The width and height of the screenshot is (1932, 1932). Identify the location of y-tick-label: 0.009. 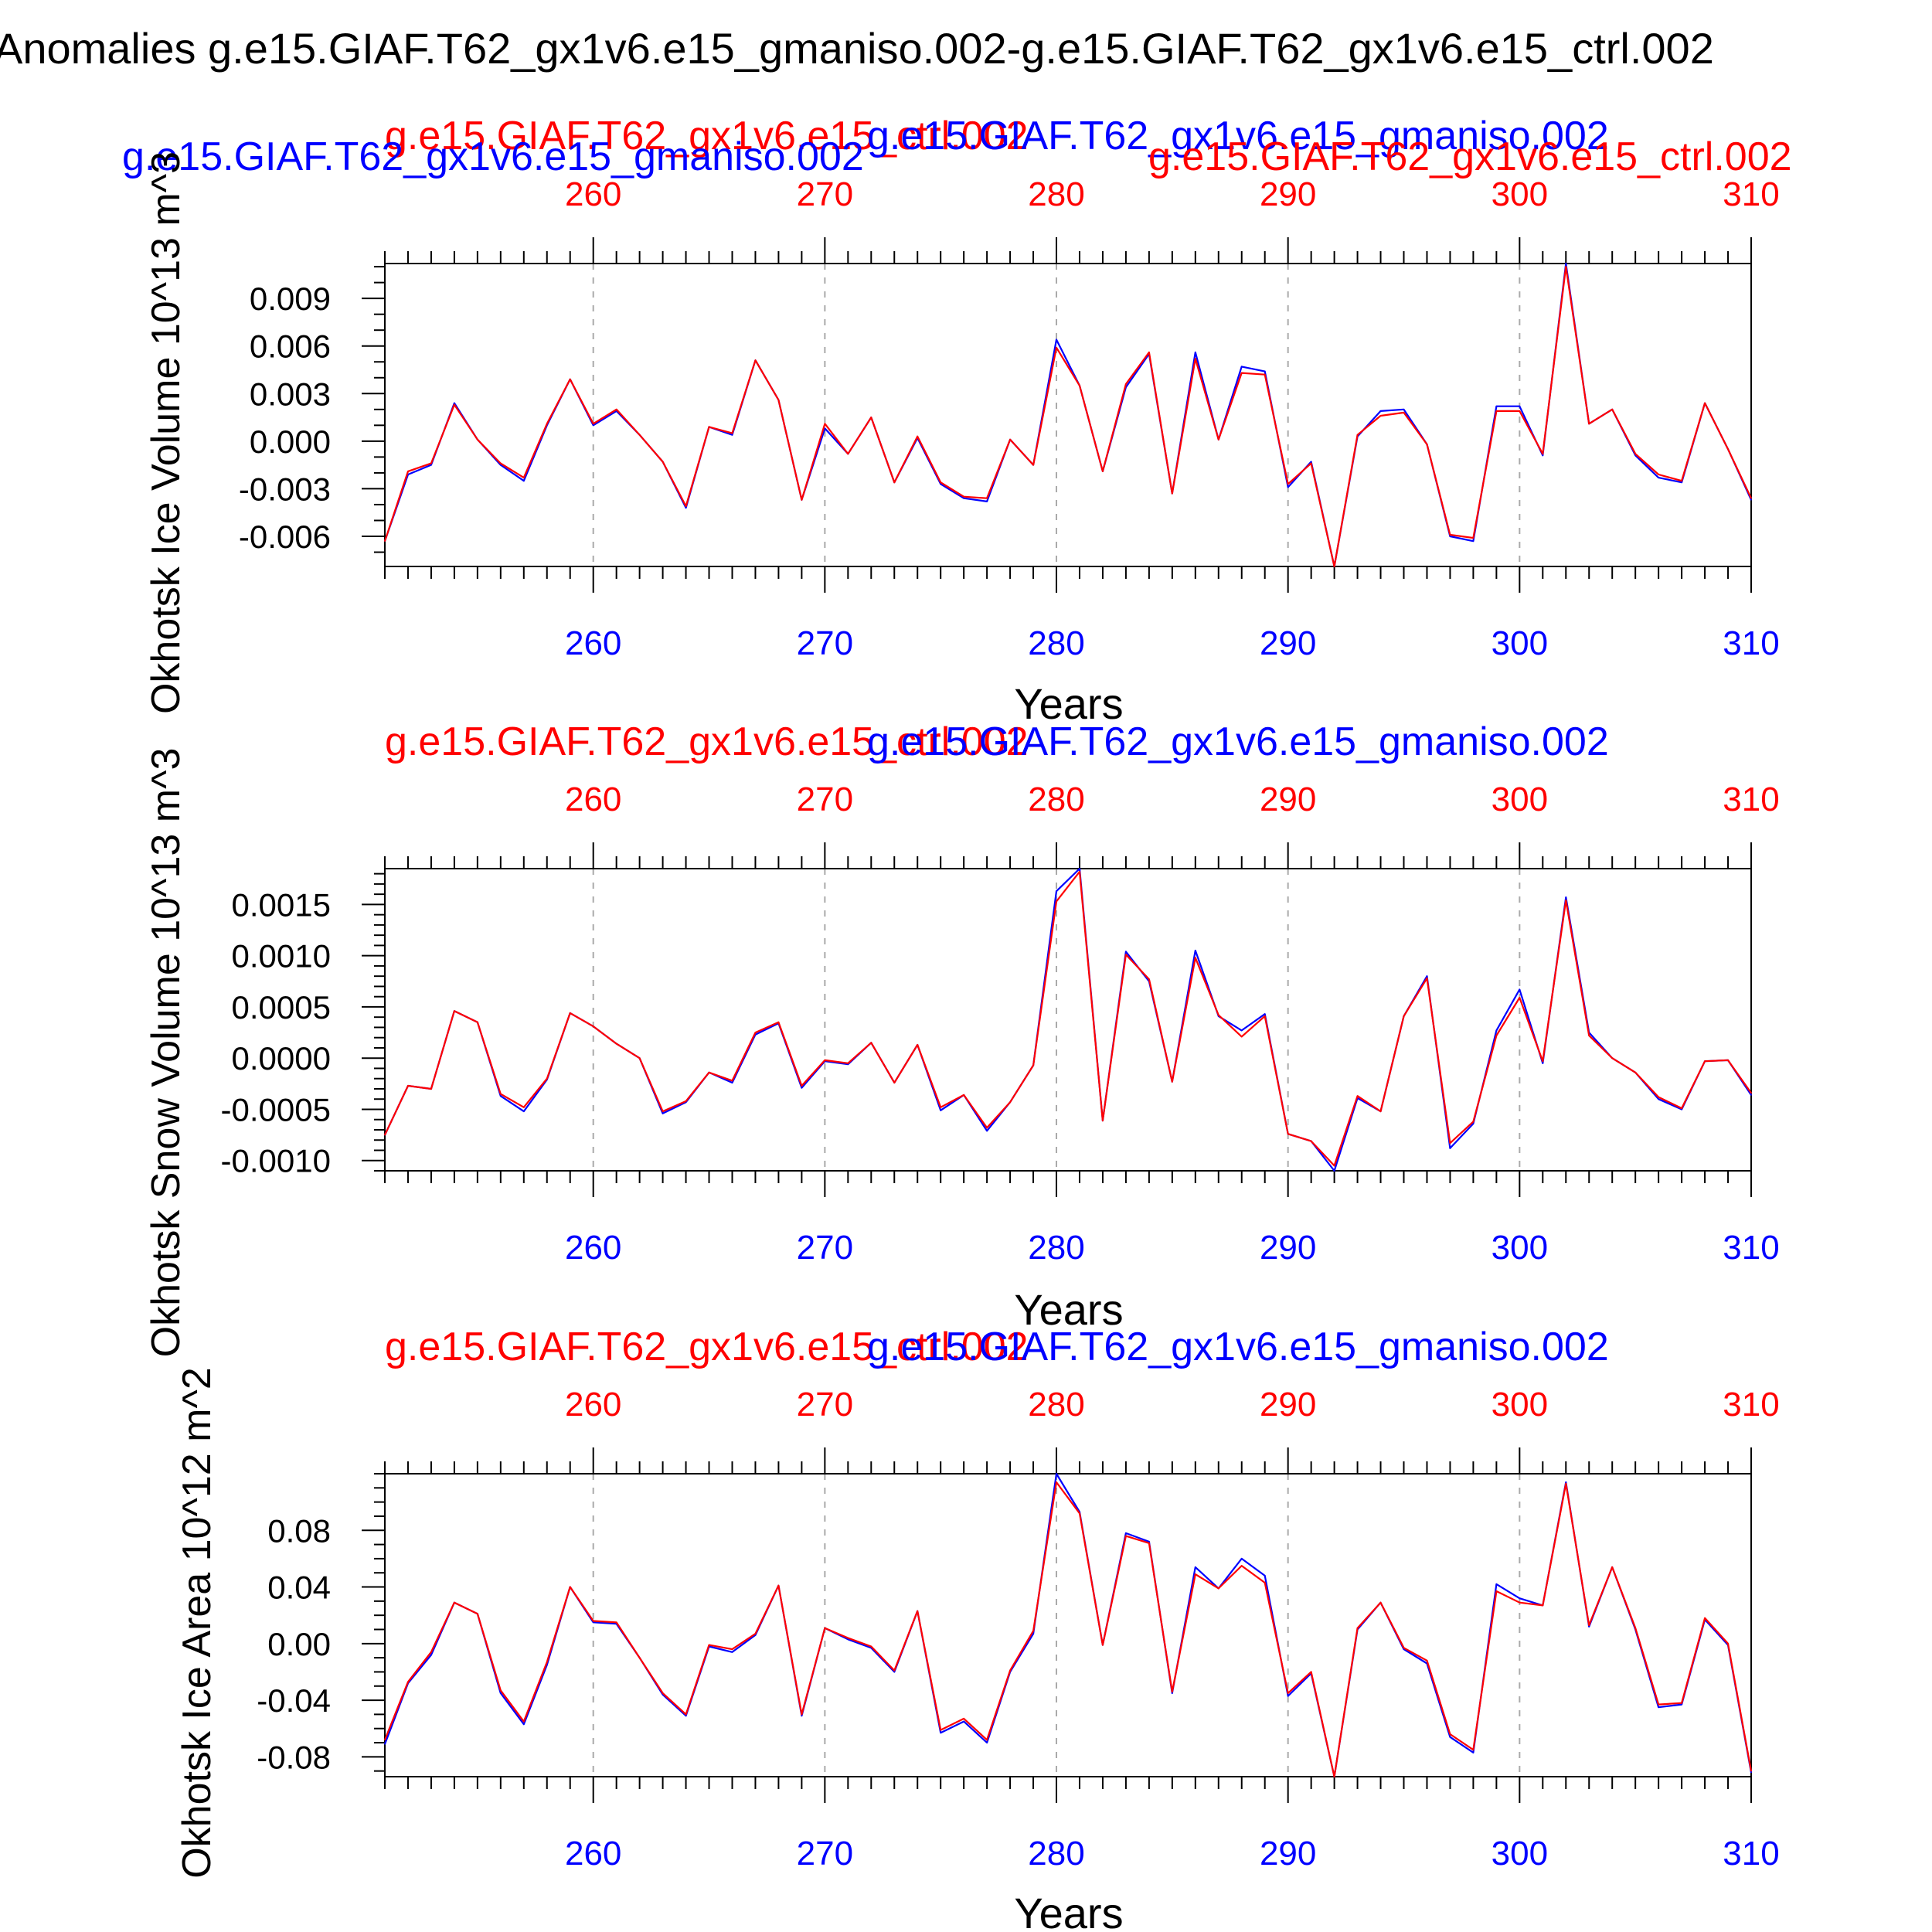
(291, 299).